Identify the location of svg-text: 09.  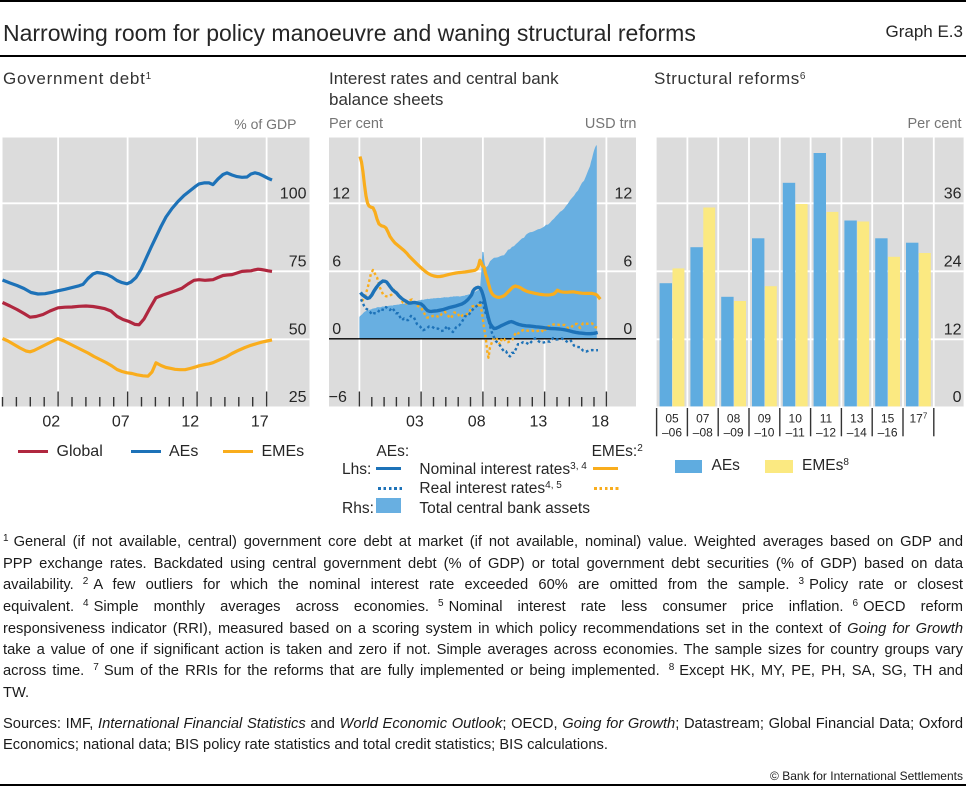
(765, 419).